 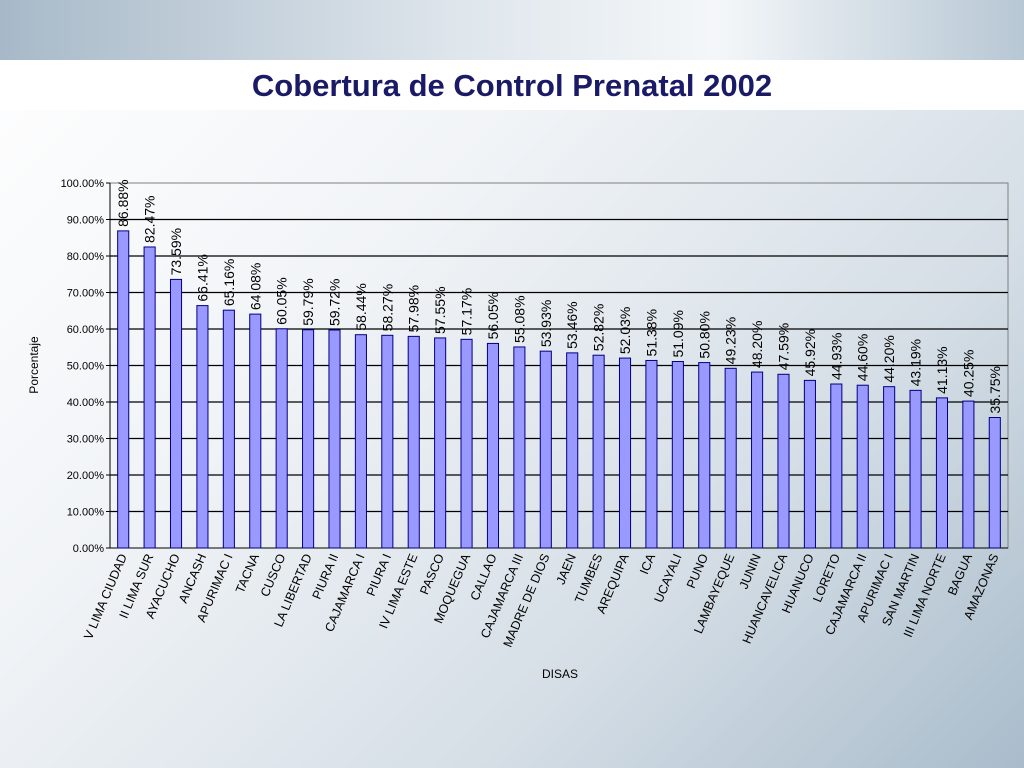 What do you see at coordinates (308, 301) in the screenshot?
I see `data-label: 59.79%` at bounding box center [308, 301].